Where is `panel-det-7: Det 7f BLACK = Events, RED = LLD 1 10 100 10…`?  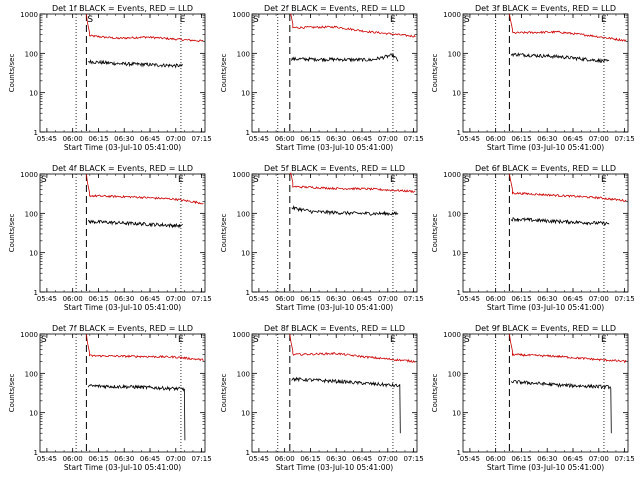
panel-det-7: Det 7f BLACK = Events, RED = LLD 1 10 100 10… is located at coordinates (110, 398).